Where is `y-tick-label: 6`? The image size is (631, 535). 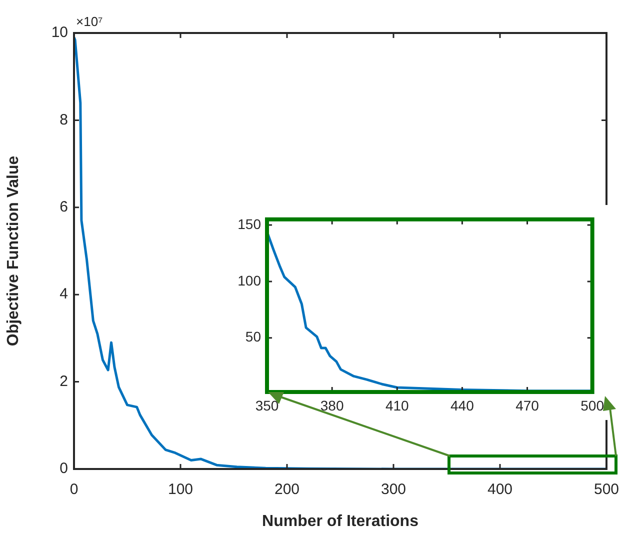
y-tick-label: 6 is located at coordinates (64, 207).